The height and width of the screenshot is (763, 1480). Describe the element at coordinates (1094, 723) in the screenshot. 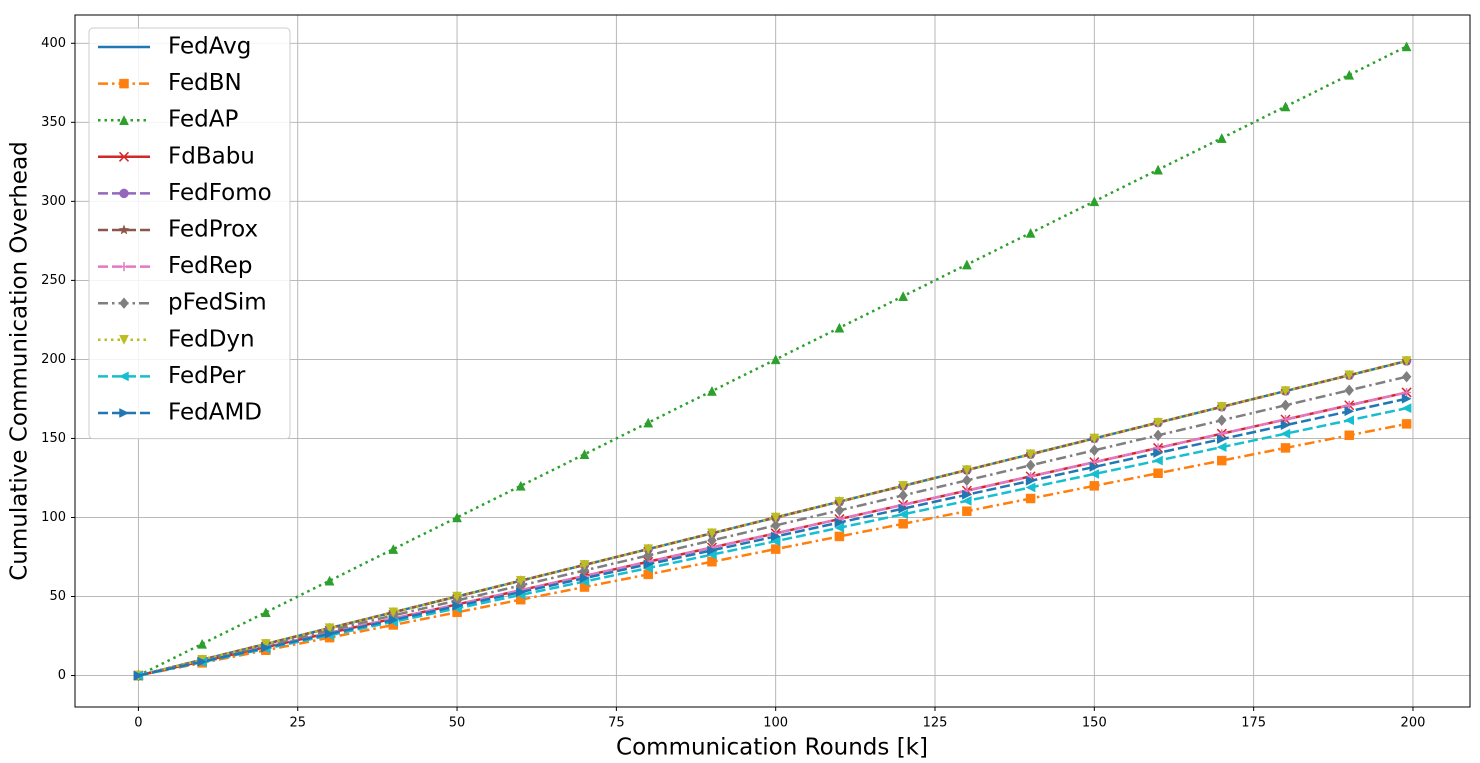

I see `x-tick-label: 150` at that location.